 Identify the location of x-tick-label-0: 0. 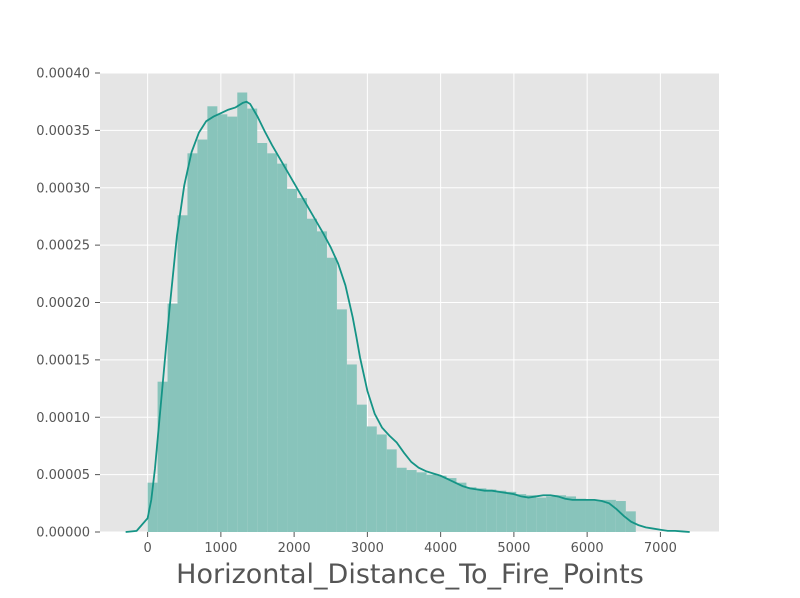
(147, 548).